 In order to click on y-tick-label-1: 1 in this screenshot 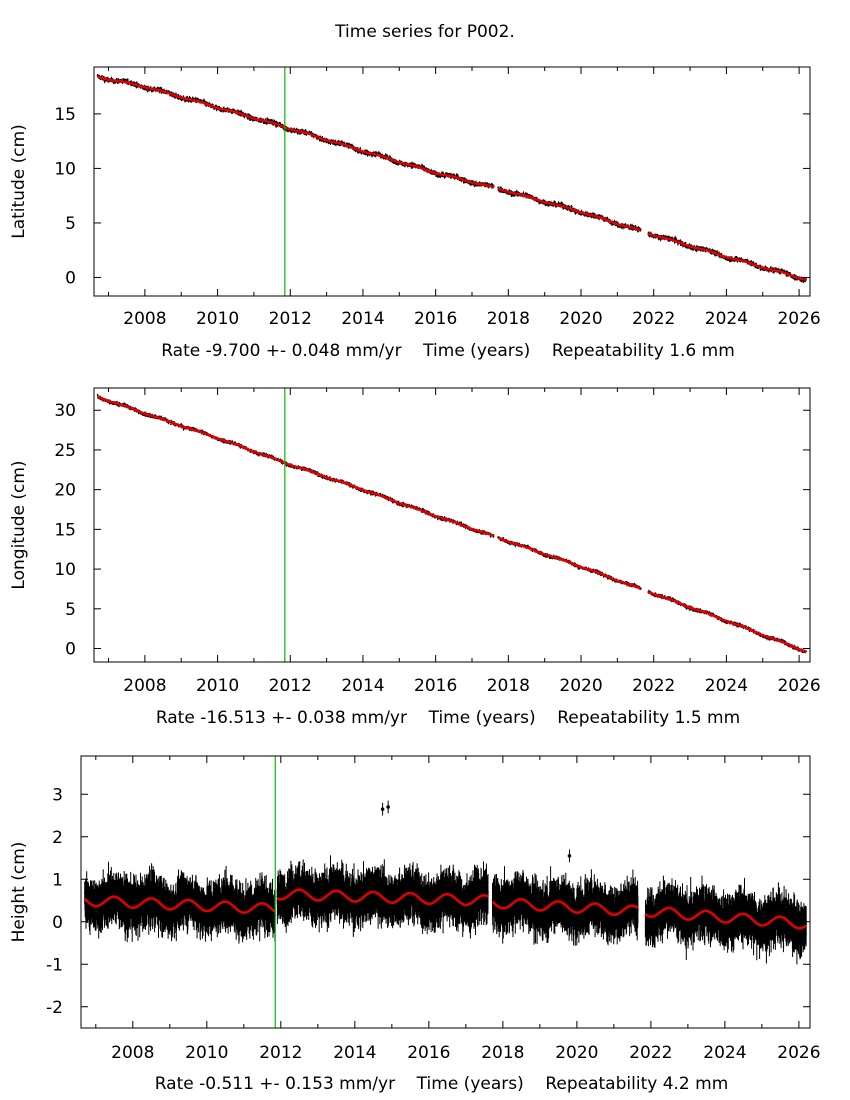, I will do `click(57, 880)`.